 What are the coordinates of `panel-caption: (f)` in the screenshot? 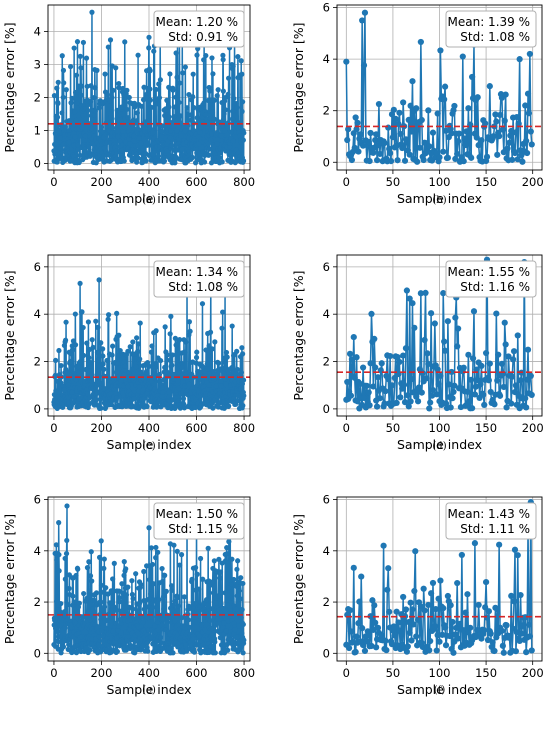 It's located at (440, 690).